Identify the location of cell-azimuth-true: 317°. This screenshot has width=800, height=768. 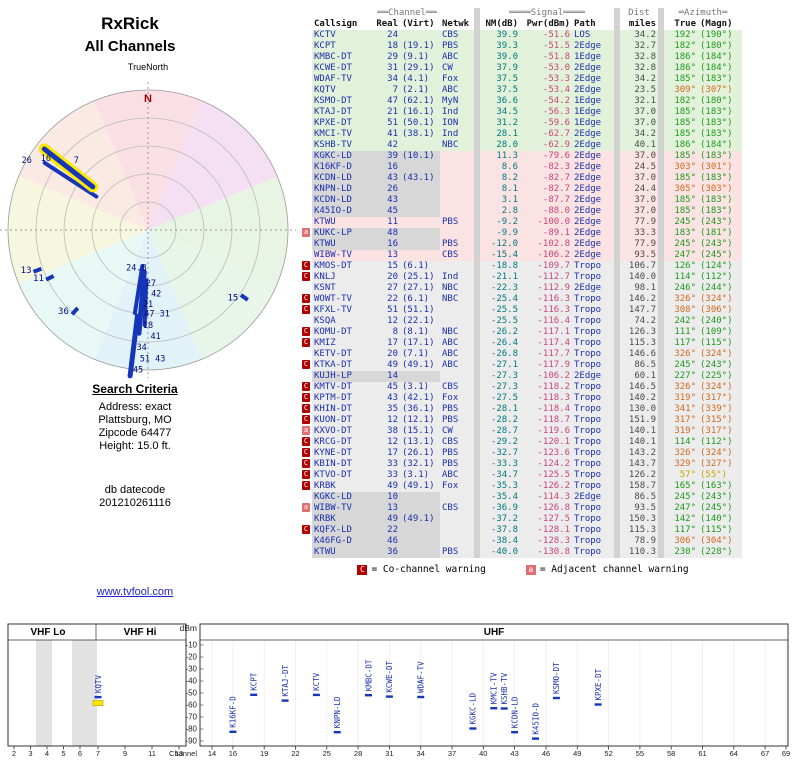
(681, 420).